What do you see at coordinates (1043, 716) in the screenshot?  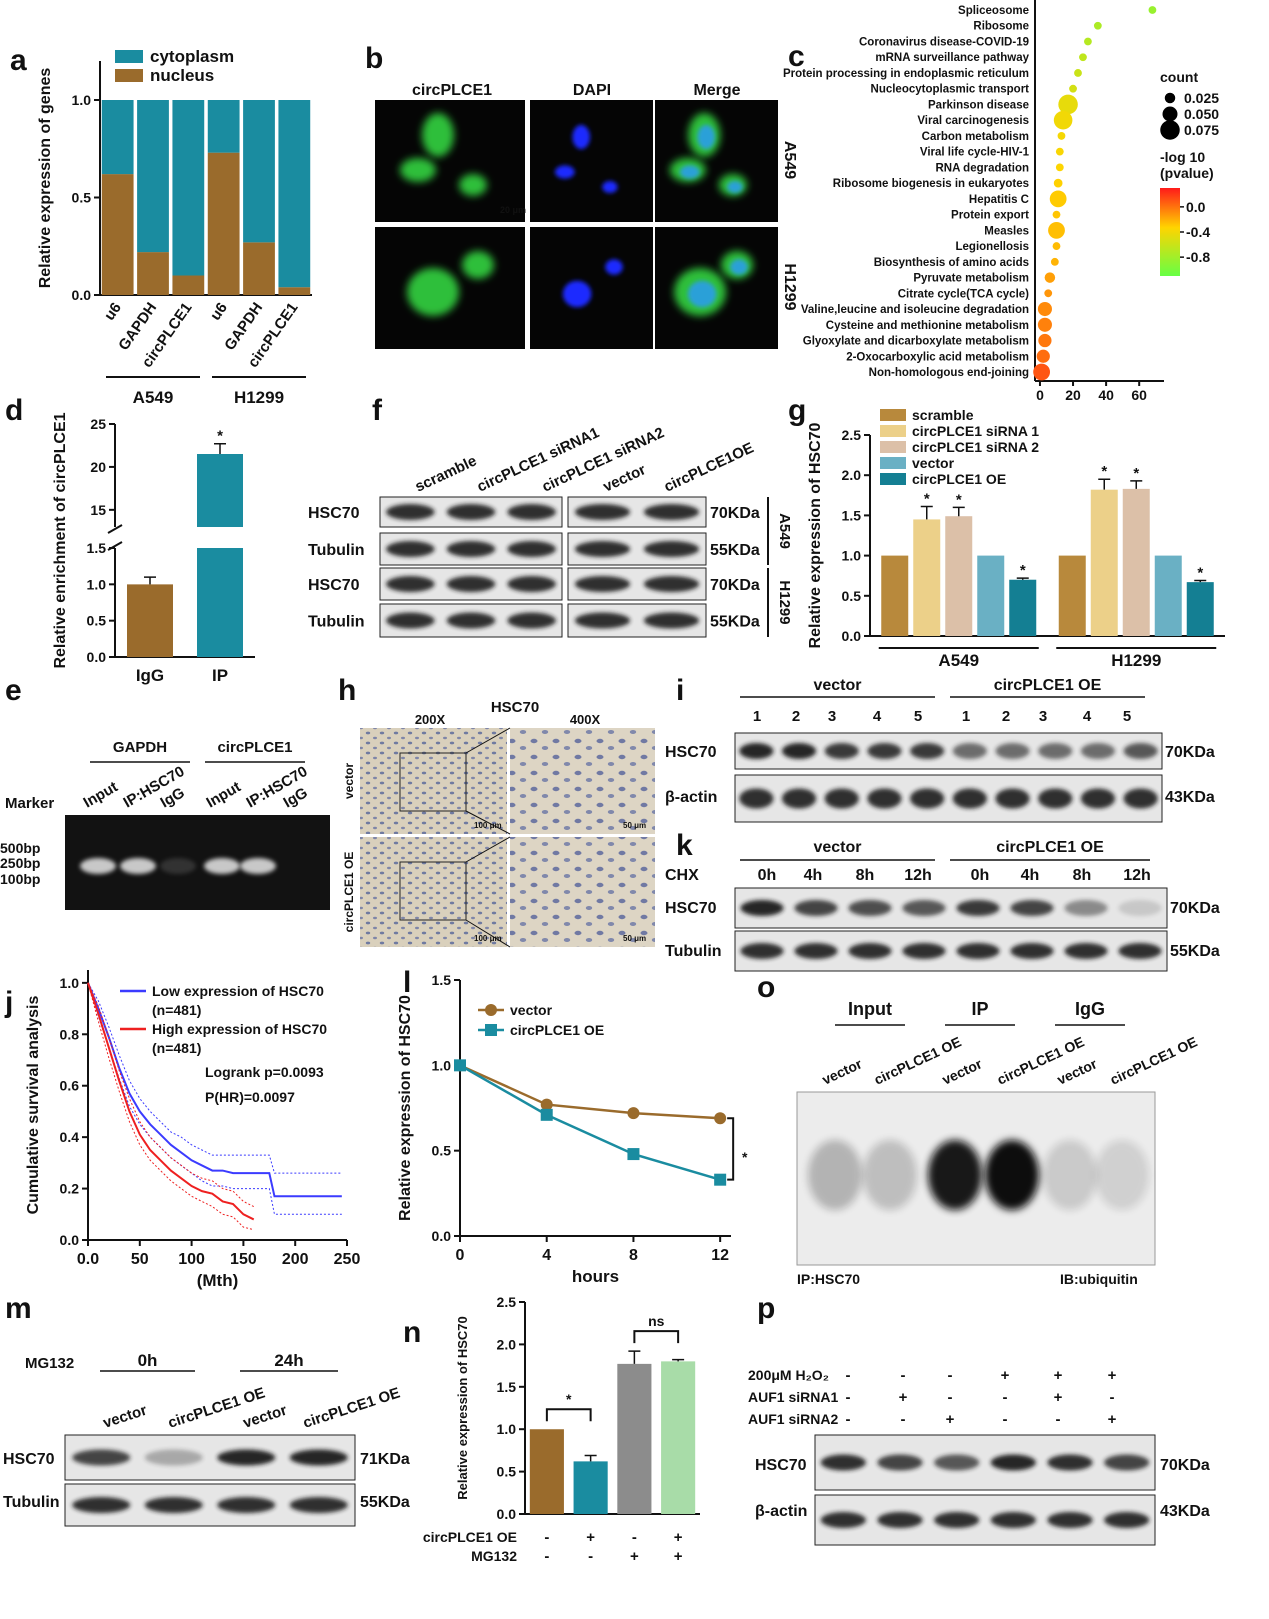 I see `lane-label: 3` at bounding box center [1043, 716].